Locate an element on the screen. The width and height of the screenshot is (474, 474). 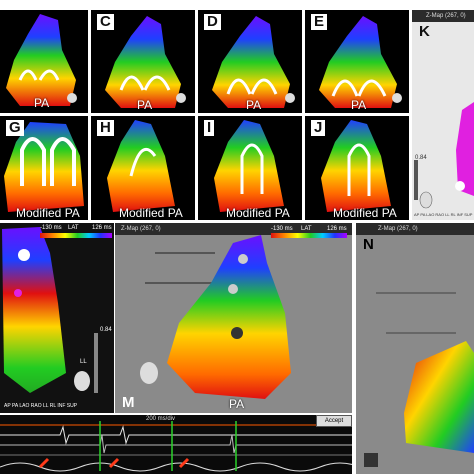
ecg-timebar: 200 ms/div is located at coordinates (161, 419).